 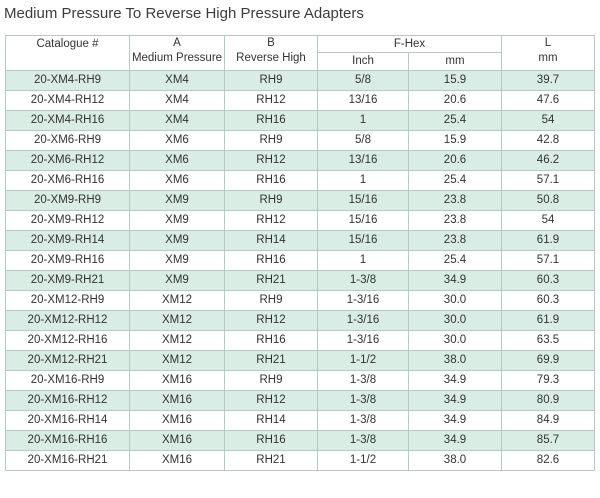 I want to click on a-header: A Medium Pressure, so click(x=177, y=53).